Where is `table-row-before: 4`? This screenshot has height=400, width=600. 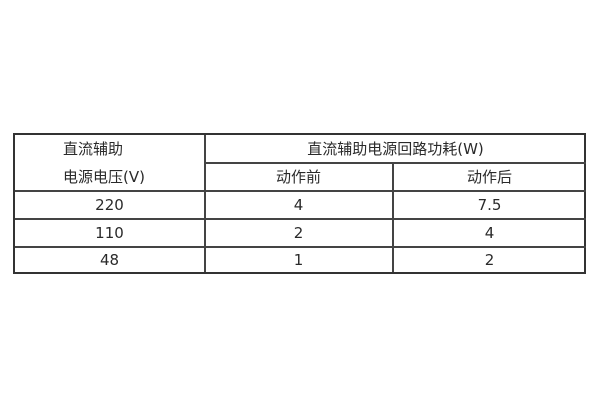
table-row-before: 4 is located at coordinates (298, 204).